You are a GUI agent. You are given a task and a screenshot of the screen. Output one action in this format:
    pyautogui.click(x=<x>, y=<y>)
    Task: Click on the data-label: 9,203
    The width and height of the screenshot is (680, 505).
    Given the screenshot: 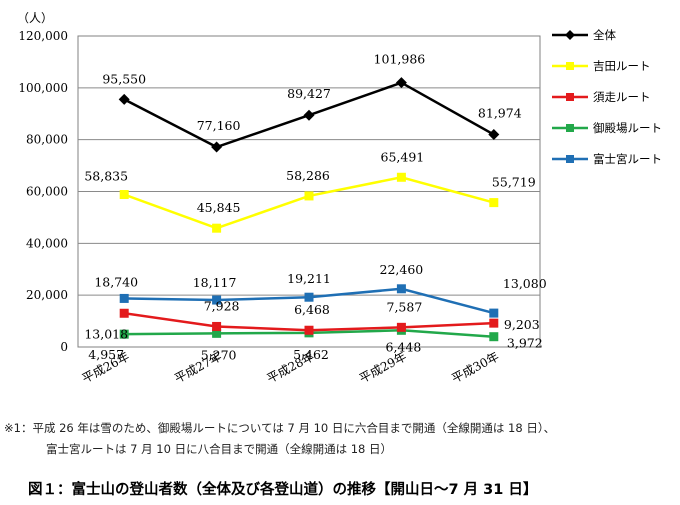 What is the action you would take?
    pyautogui.click(x=522, y=324)
    